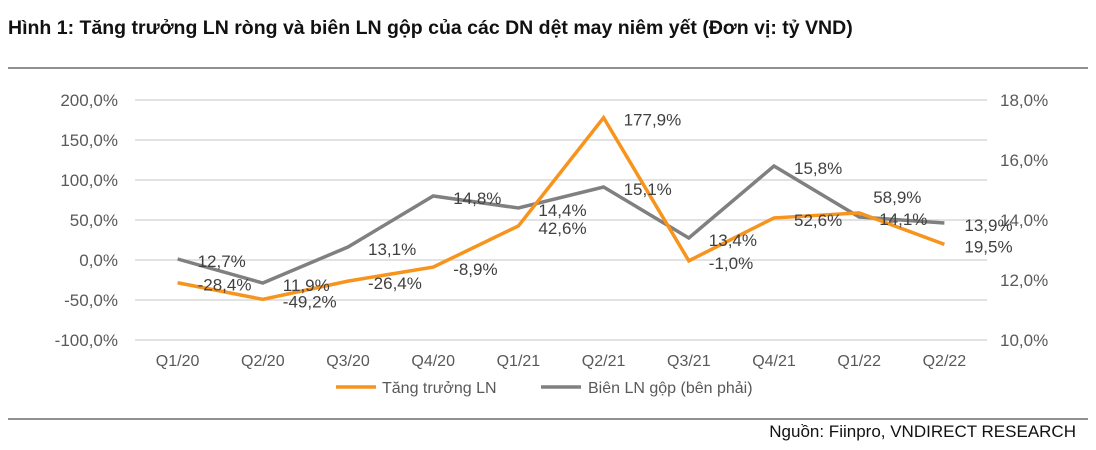  I want to click on x-axis-tick: Q4/20, so click(433, 361).